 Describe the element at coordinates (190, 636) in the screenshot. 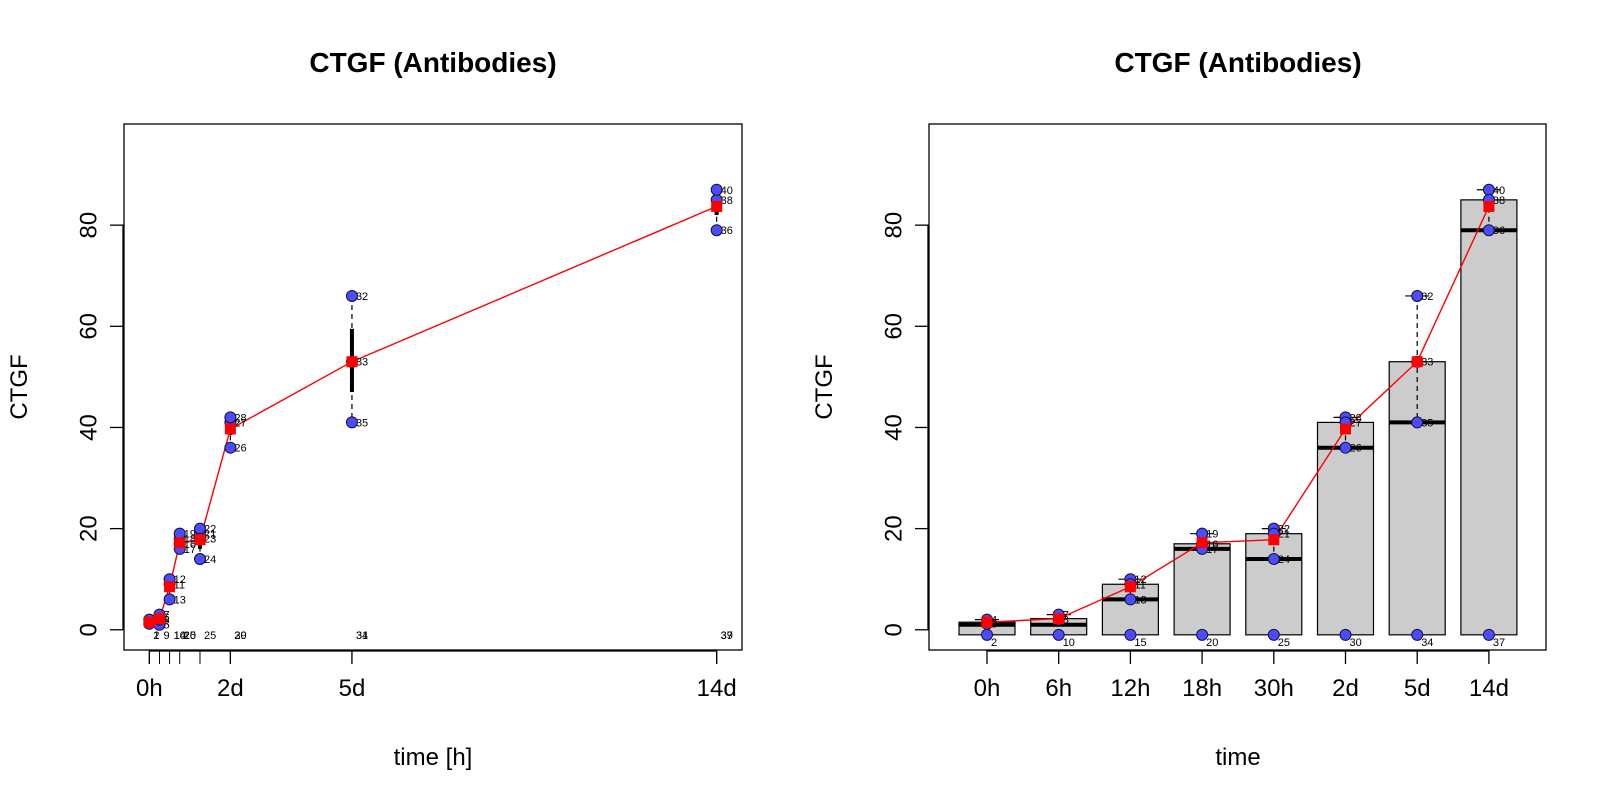

I see `left-point-label: 15` at that location.